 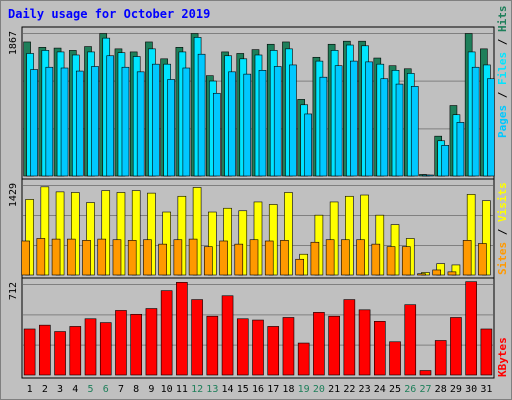 What do you see at coordinates (425, 389) in the screenshot?
I see `x-tick-label: 27` at bounding box center [425, 389].